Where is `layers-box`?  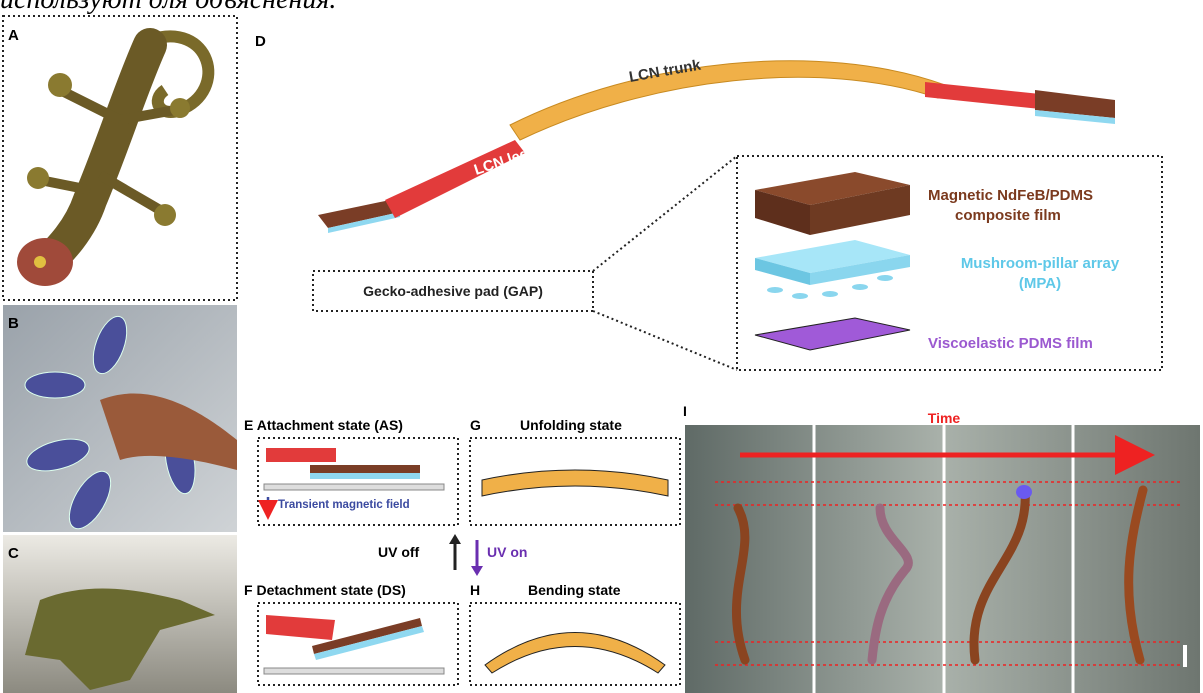 layers-box is located at coordinates (949, 263).